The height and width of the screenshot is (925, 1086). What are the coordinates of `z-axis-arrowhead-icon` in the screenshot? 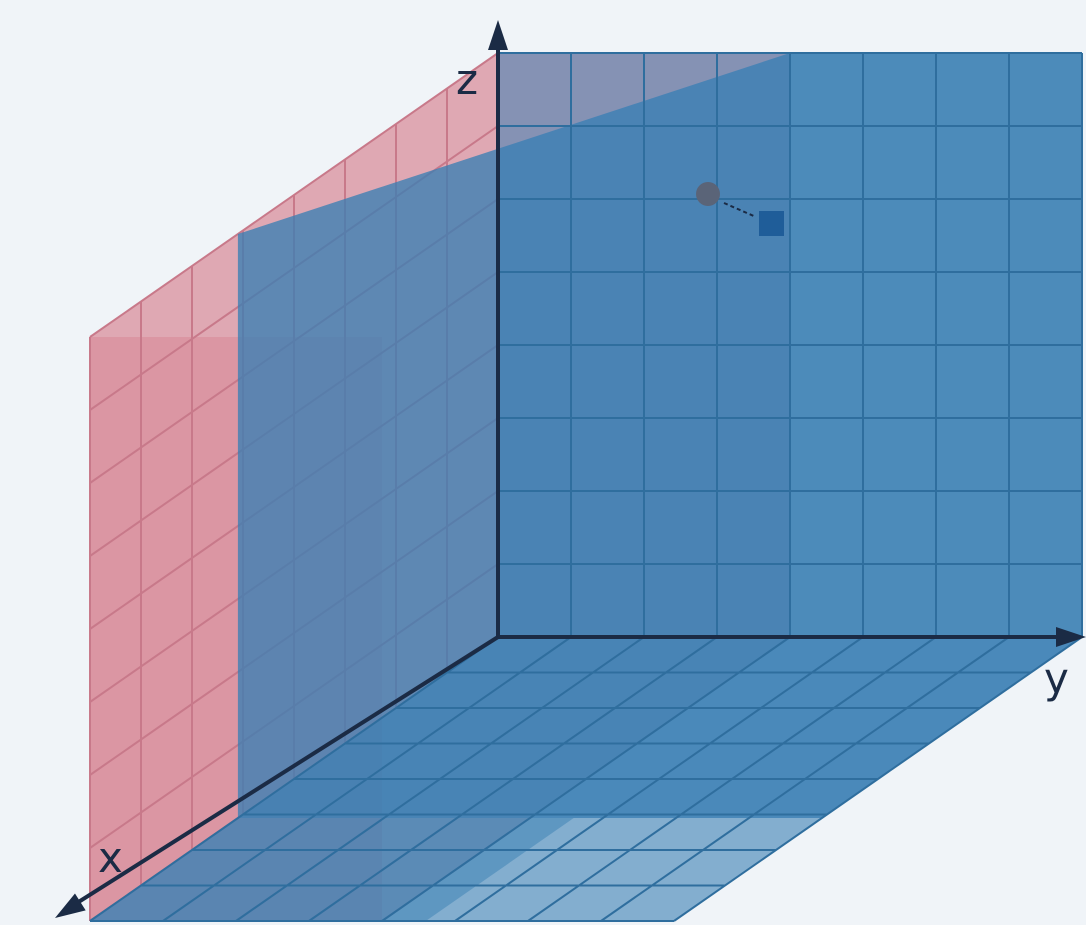 It's located at (498, 35).